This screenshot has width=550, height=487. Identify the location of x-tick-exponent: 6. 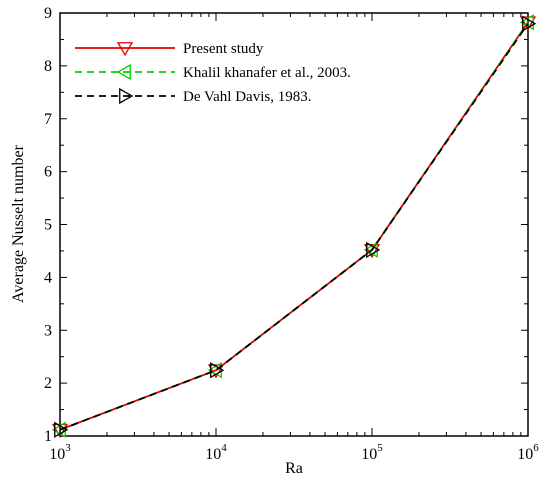
(536, 448).